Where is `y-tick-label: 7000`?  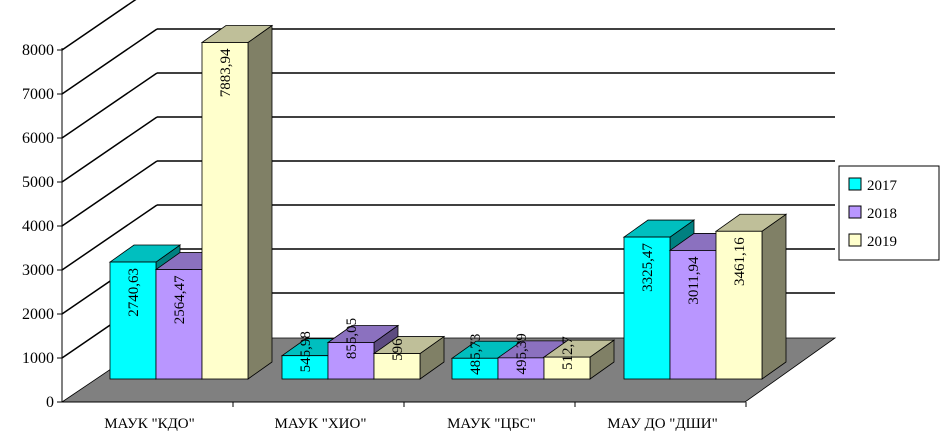 y-tick-label: 7000 is located at coordinates (38, 94).